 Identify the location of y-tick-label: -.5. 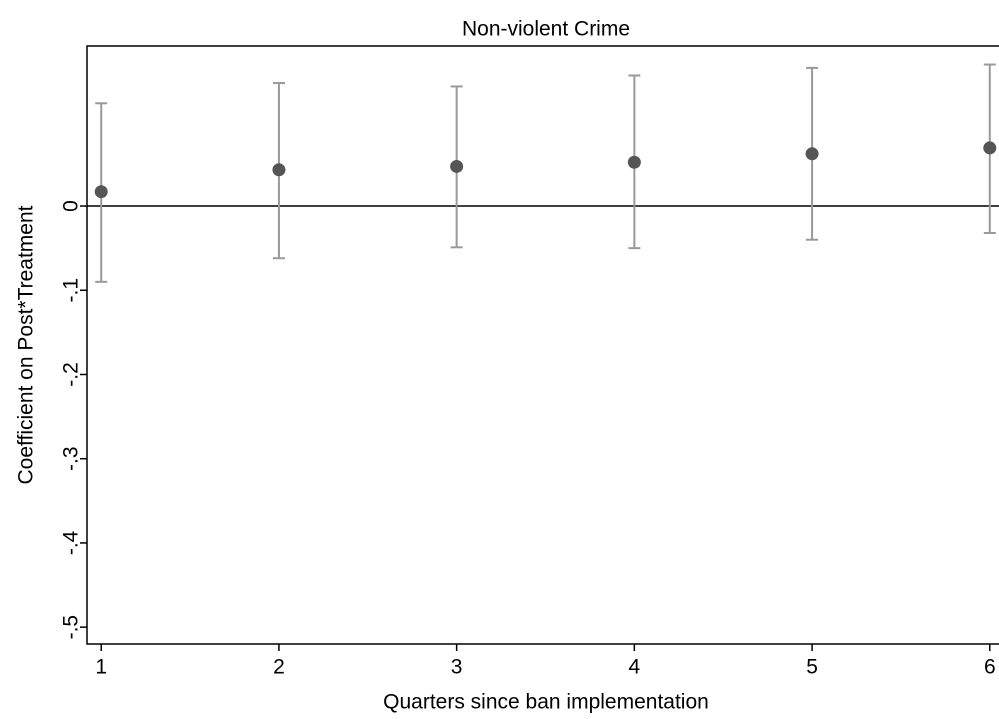
(71, 627).